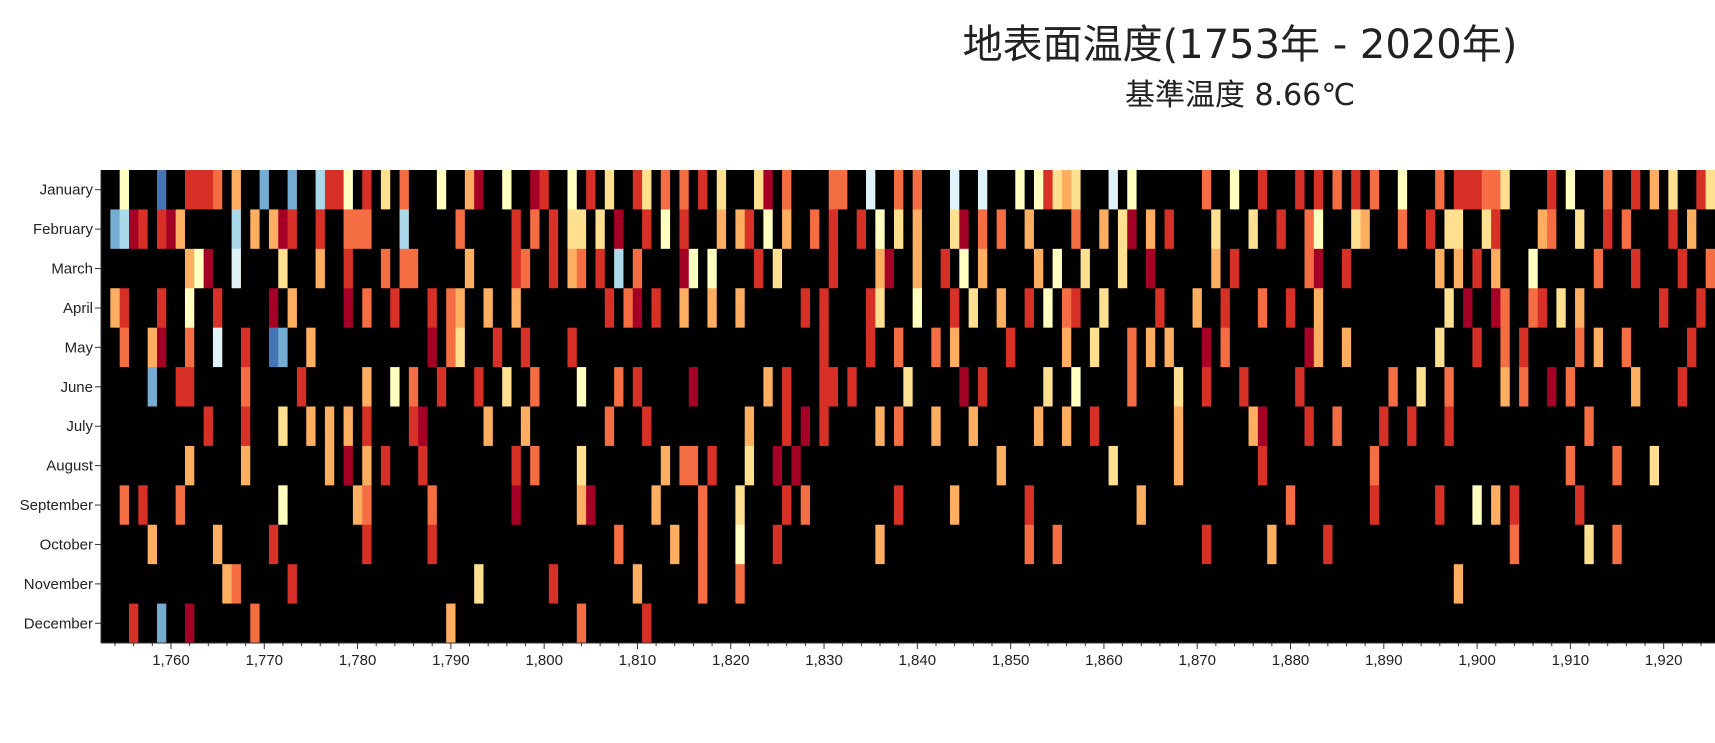 This screenshot has height=743, width=1715. Describe the element at coordinates (1240, 45) in the screenshot. I see `chart-title: 地表面温度(1753年 - 2020年)` at that location.